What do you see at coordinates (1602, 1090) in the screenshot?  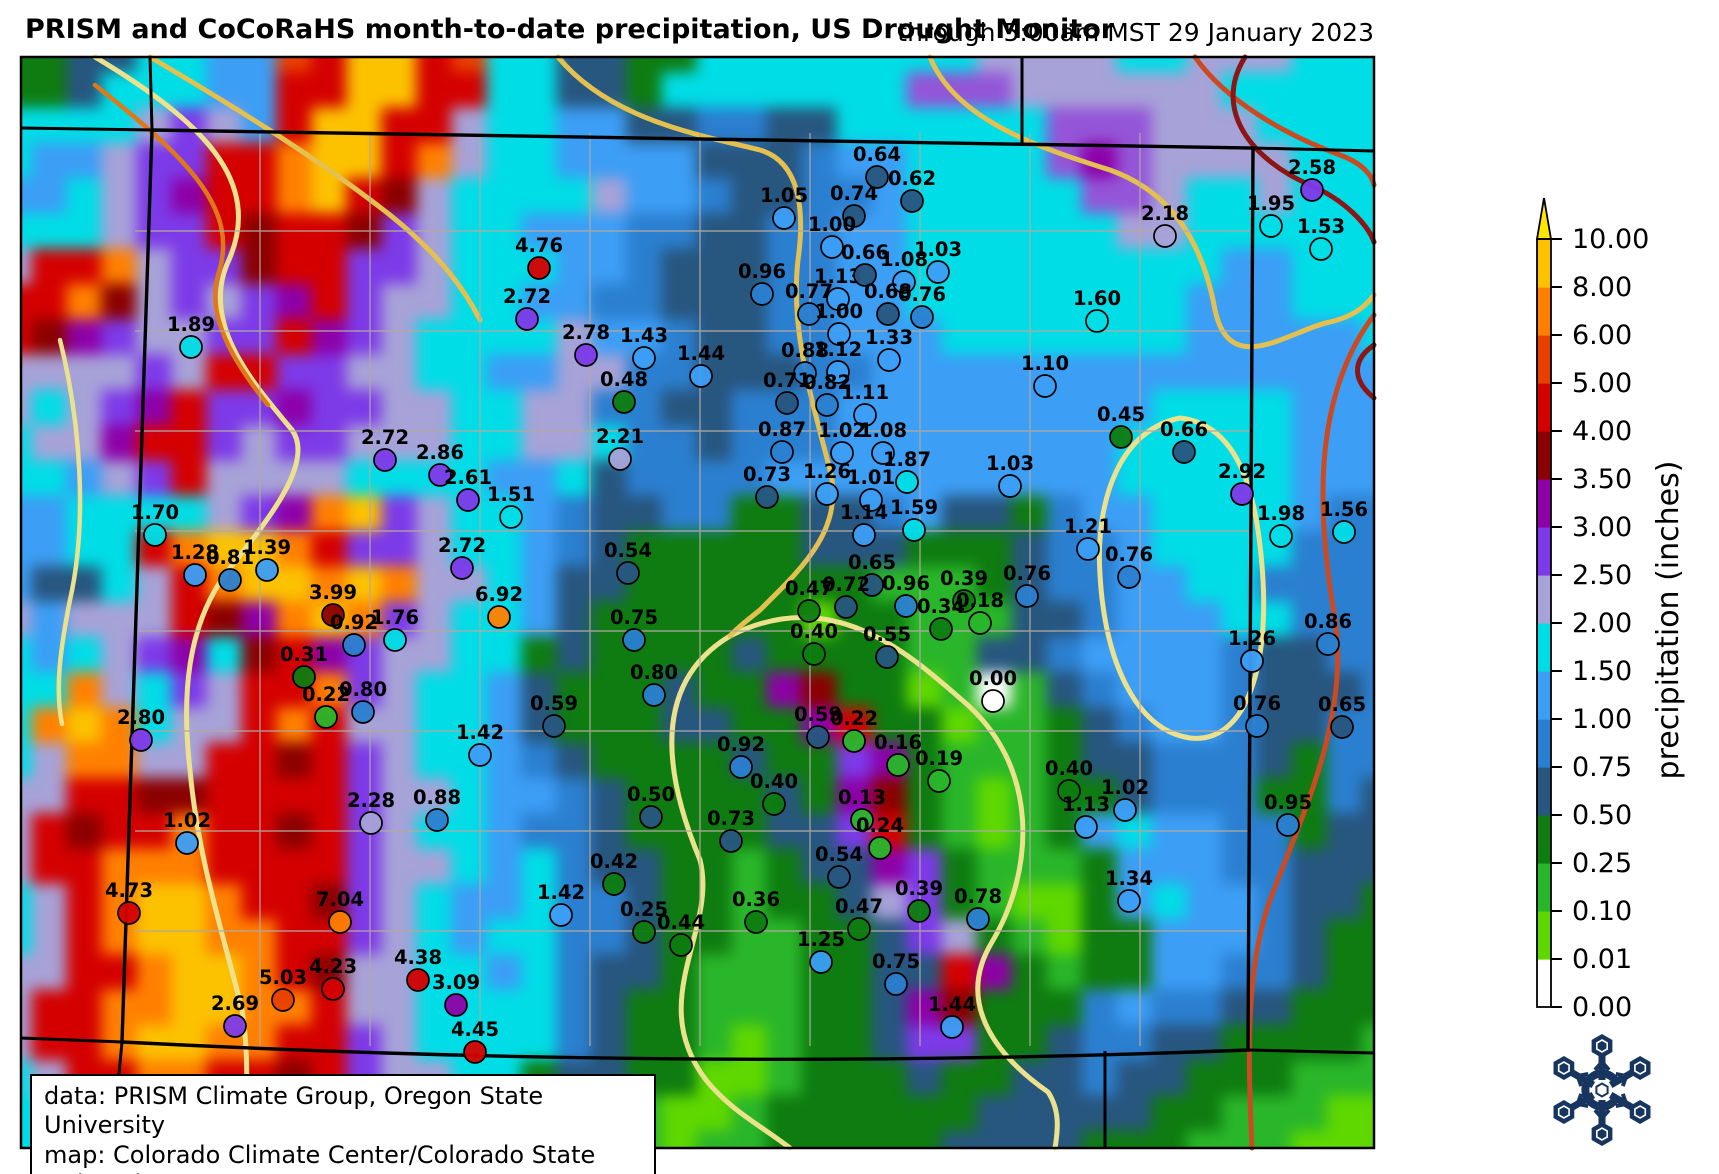 I see `snowflake-center-hex` at bounding box center [1602, 1090].